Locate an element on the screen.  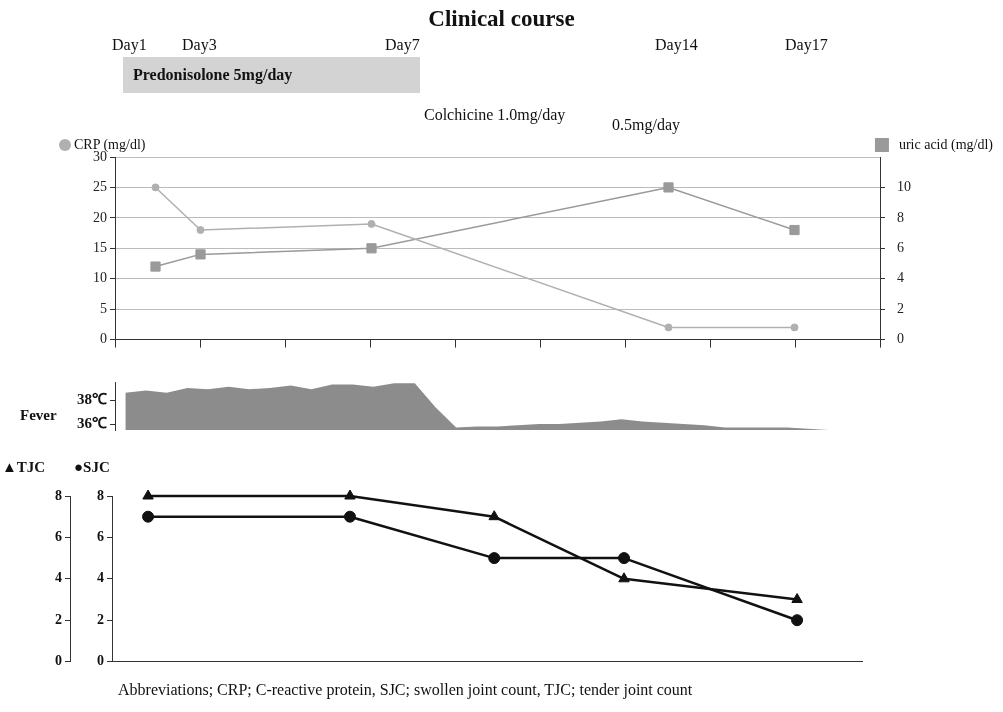
y-tick-label: 25 is located at coordinates (100, 187).